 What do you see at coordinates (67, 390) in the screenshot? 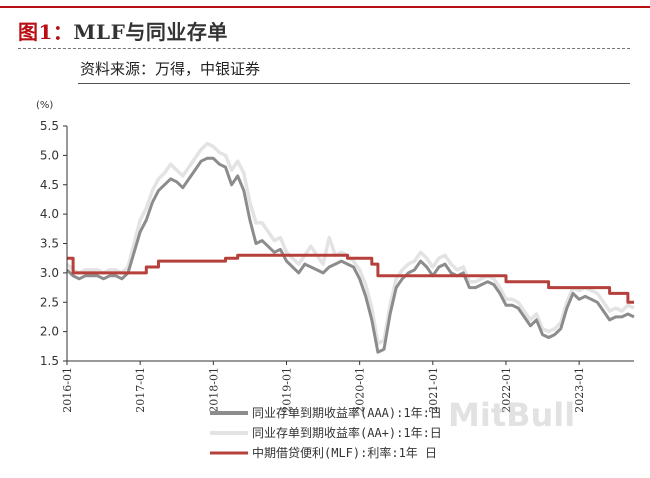
I see `x-tick-label: 2016-01` at bounding box center [67, 390].